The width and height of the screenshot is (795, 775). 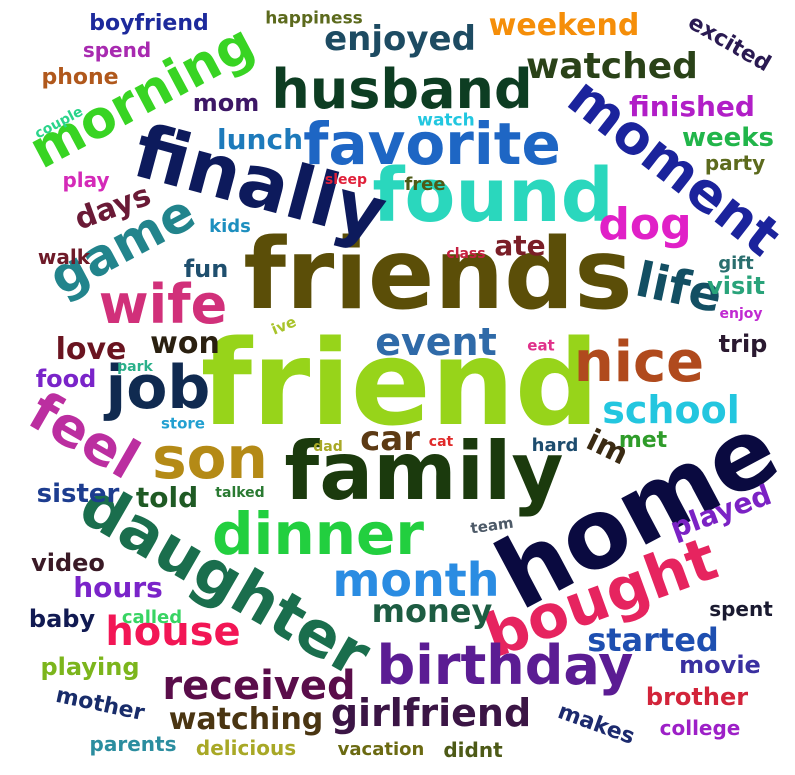 I want to click on word-job: job, so click(x=158, y=388).